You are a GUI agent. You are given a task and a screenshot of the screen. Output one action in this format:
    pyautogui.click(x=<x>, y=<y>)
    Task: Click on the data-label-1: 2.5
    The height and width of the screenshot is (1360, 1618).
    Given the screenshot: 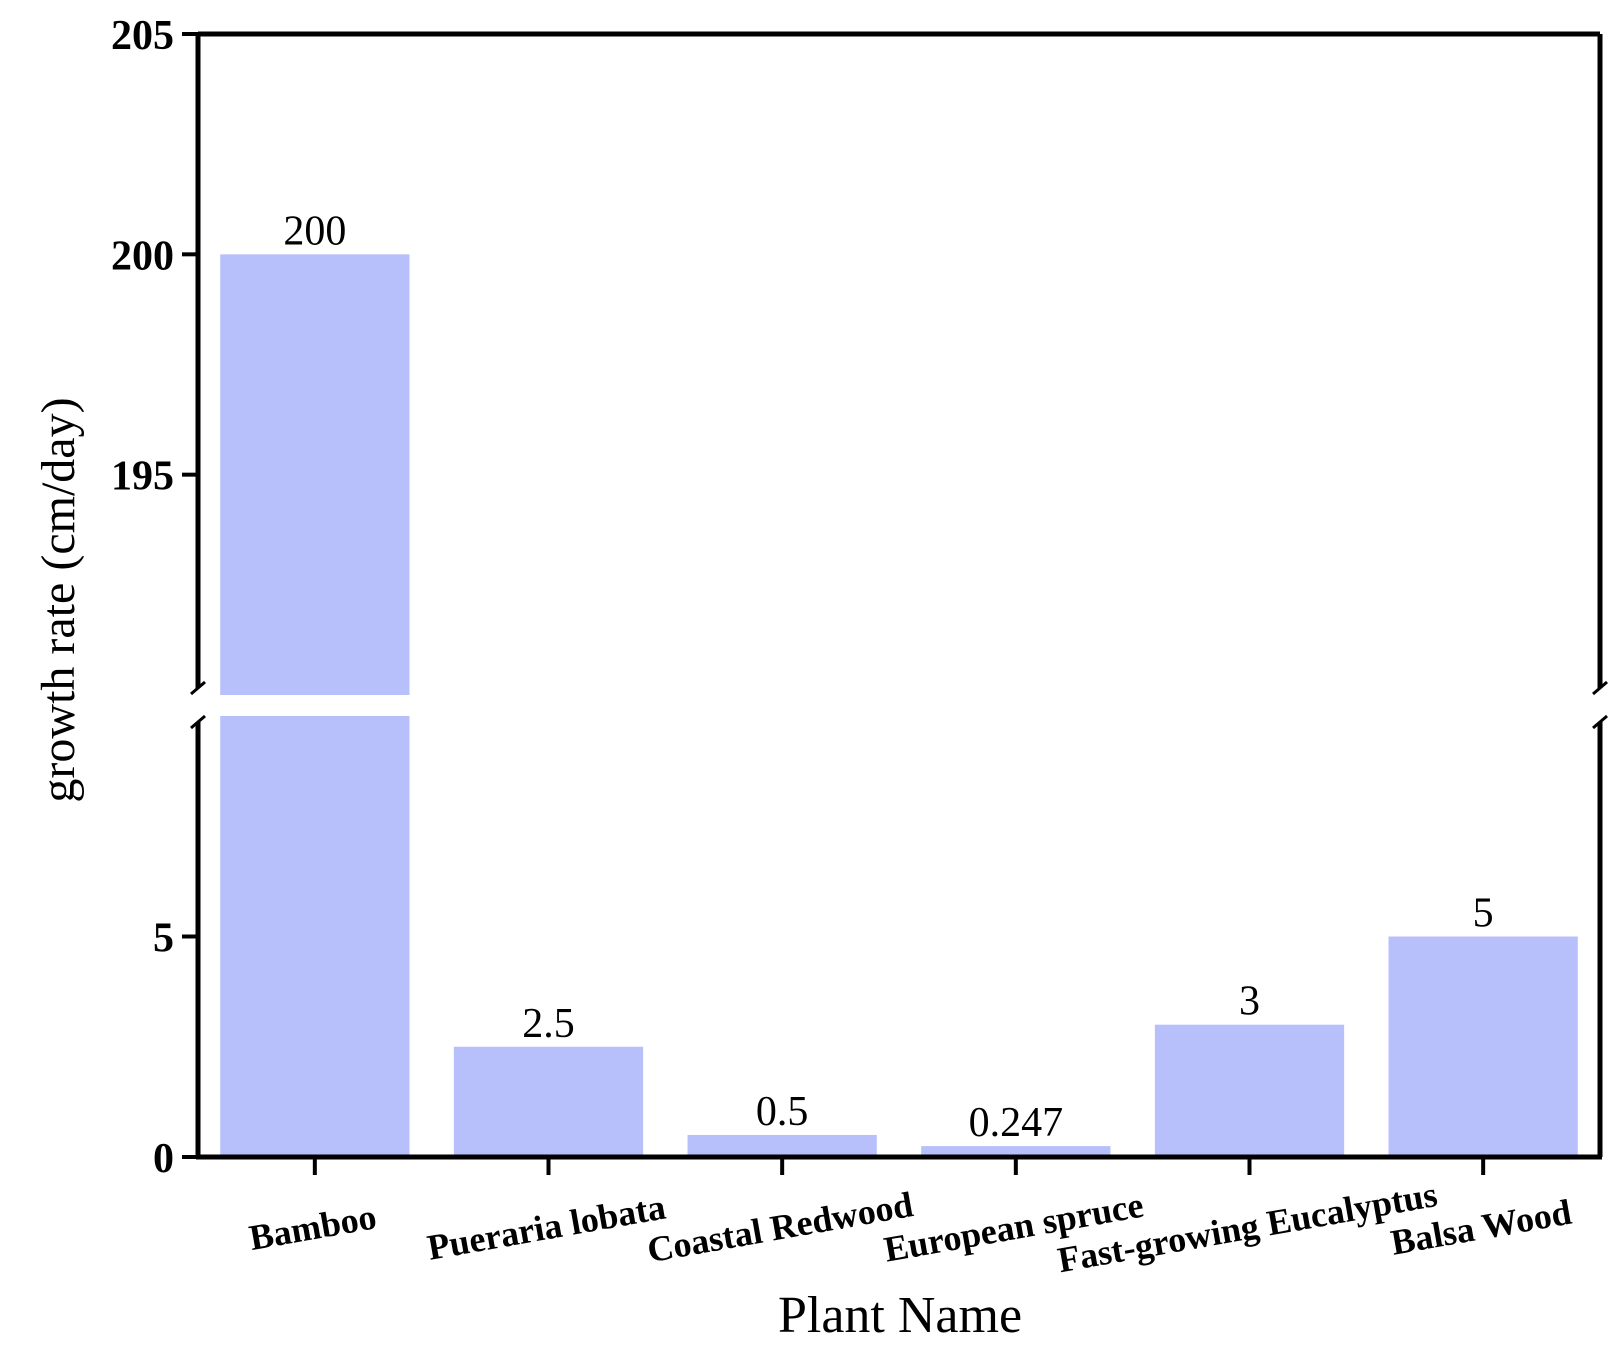 What is the action you would take?
    pyautogui.click(x=548, y=1024)
    